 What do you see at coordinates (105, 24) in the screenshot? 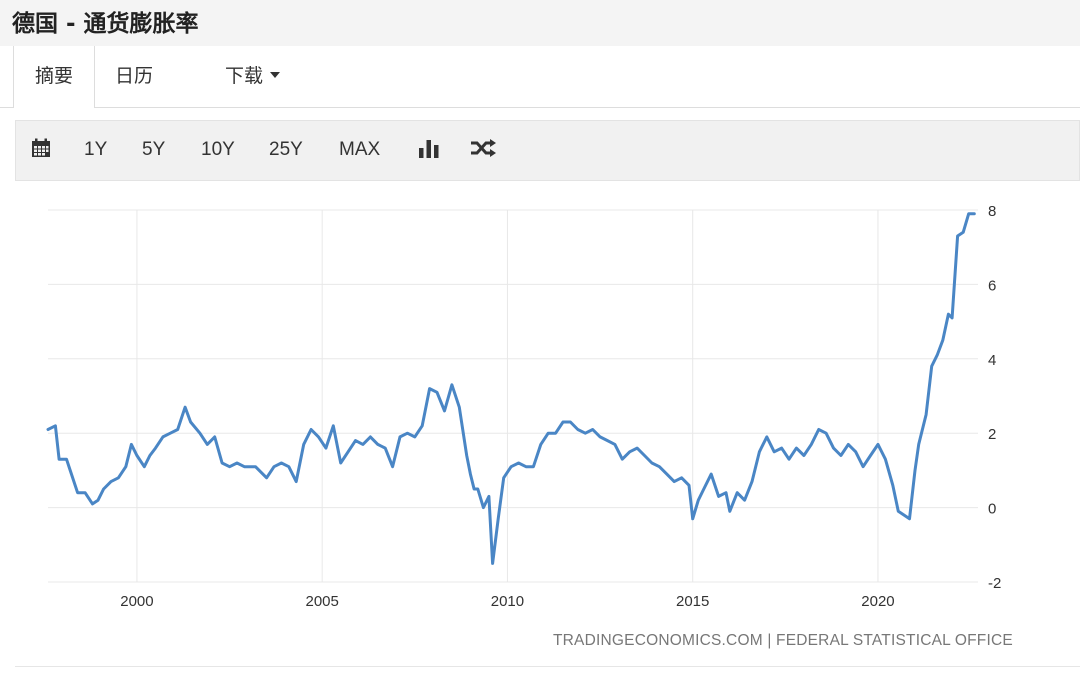
I see `page-title: 德国 - 通货膨胀率` at bounding box center [105, 24].